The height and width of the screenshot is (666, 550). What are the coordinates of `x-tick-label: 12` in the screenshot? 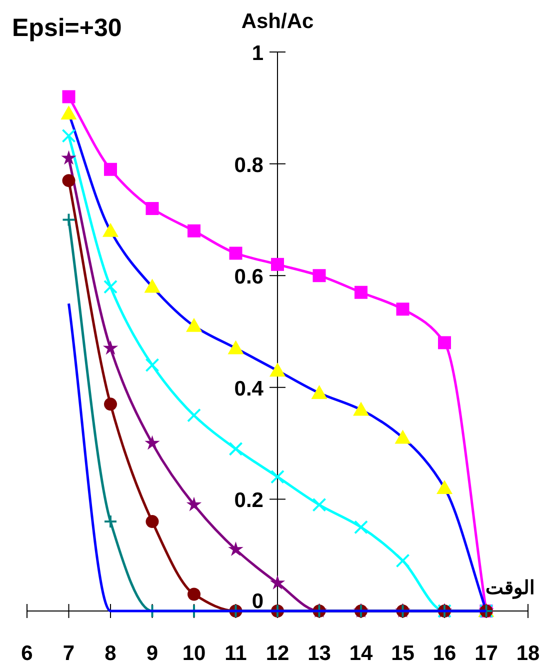 It's located at (278, 653).